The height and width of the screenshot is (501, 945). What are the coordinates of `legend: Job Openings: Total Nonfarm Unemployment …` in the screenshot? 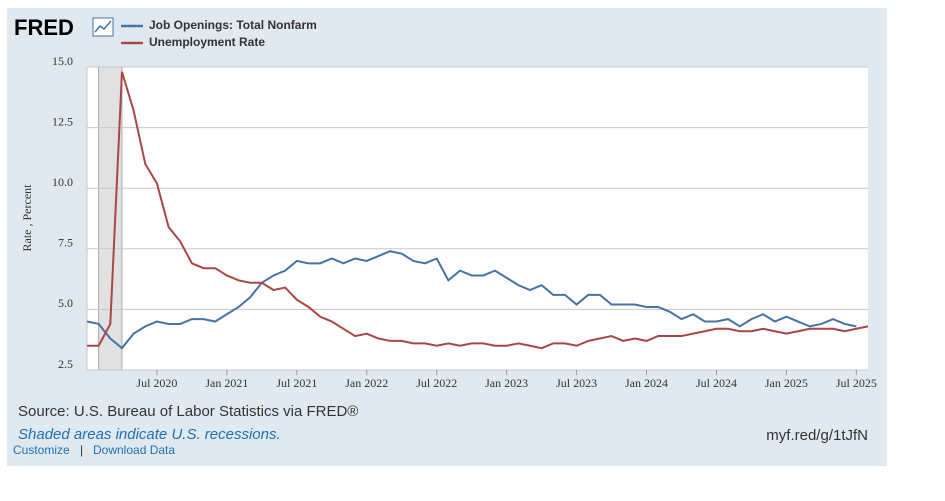 It's located at (219, 33).